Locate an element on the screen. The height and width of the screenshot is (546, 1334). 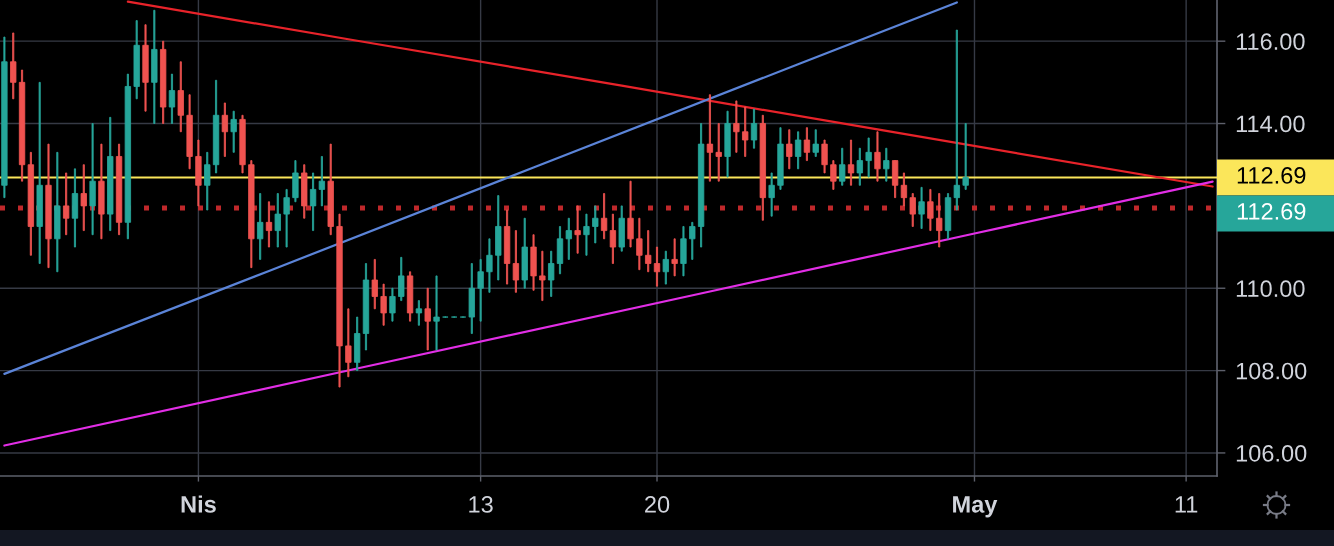
y-tick-label: 116.00 is located at coordinates (1270, 41).